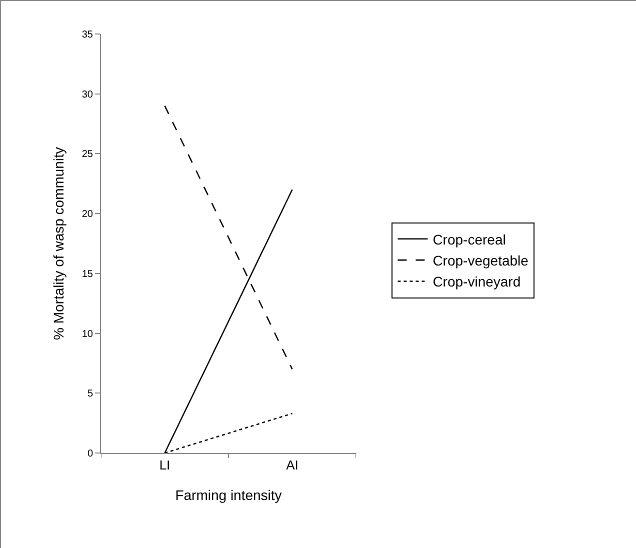  What do you see at coordinates (469, 239) in the screenshot?
I see `legend-label: Crop-cereal` at bounding box center [469, 239].